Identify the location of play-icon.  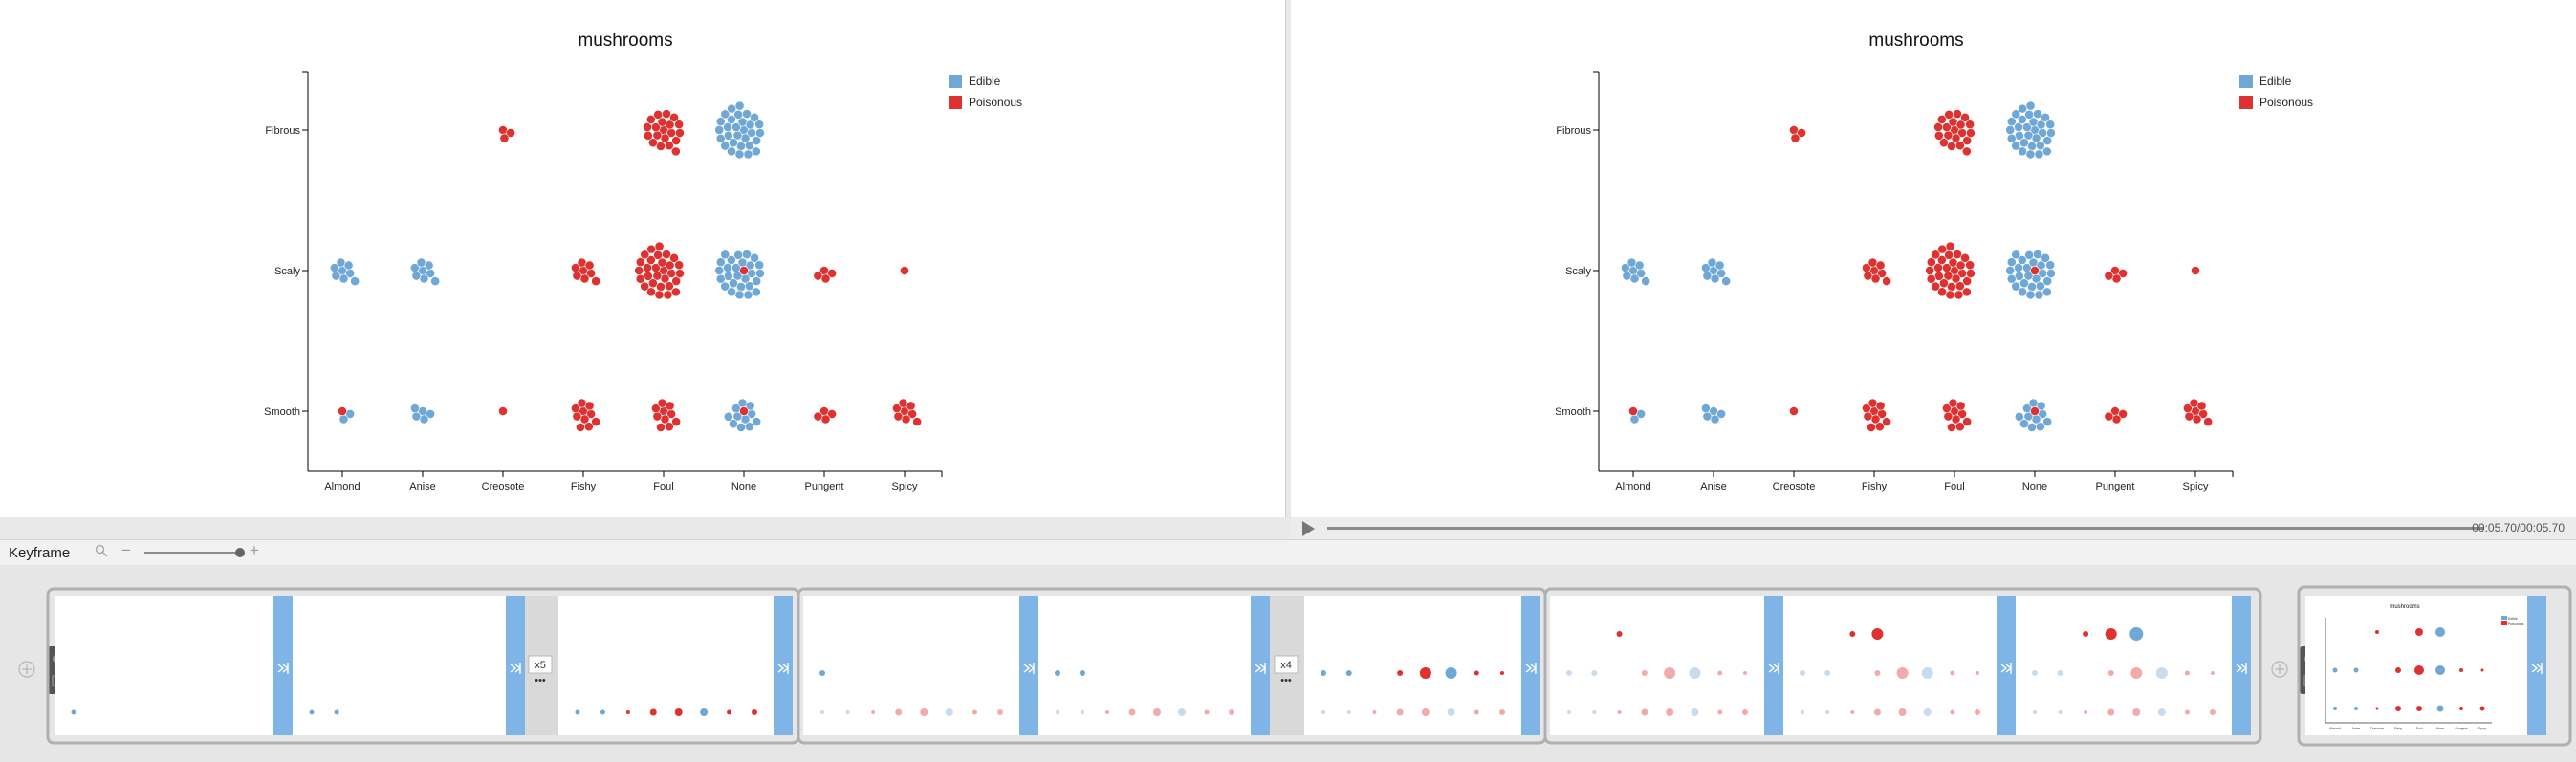
(1308, 528).